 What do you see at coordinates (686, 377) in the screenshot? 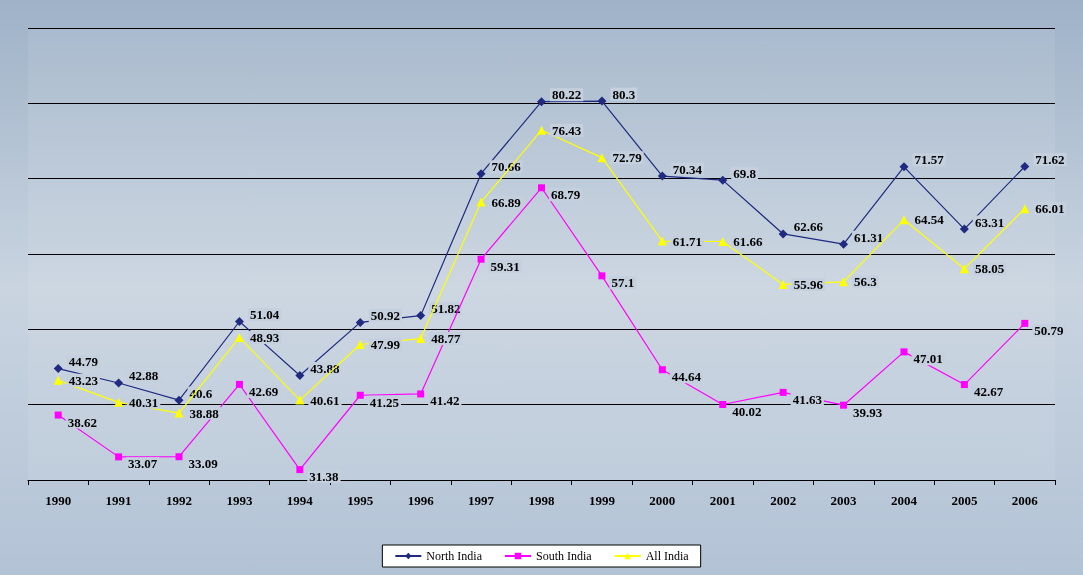
I see `data-label: 44.64` at bounding box center [686, 377].